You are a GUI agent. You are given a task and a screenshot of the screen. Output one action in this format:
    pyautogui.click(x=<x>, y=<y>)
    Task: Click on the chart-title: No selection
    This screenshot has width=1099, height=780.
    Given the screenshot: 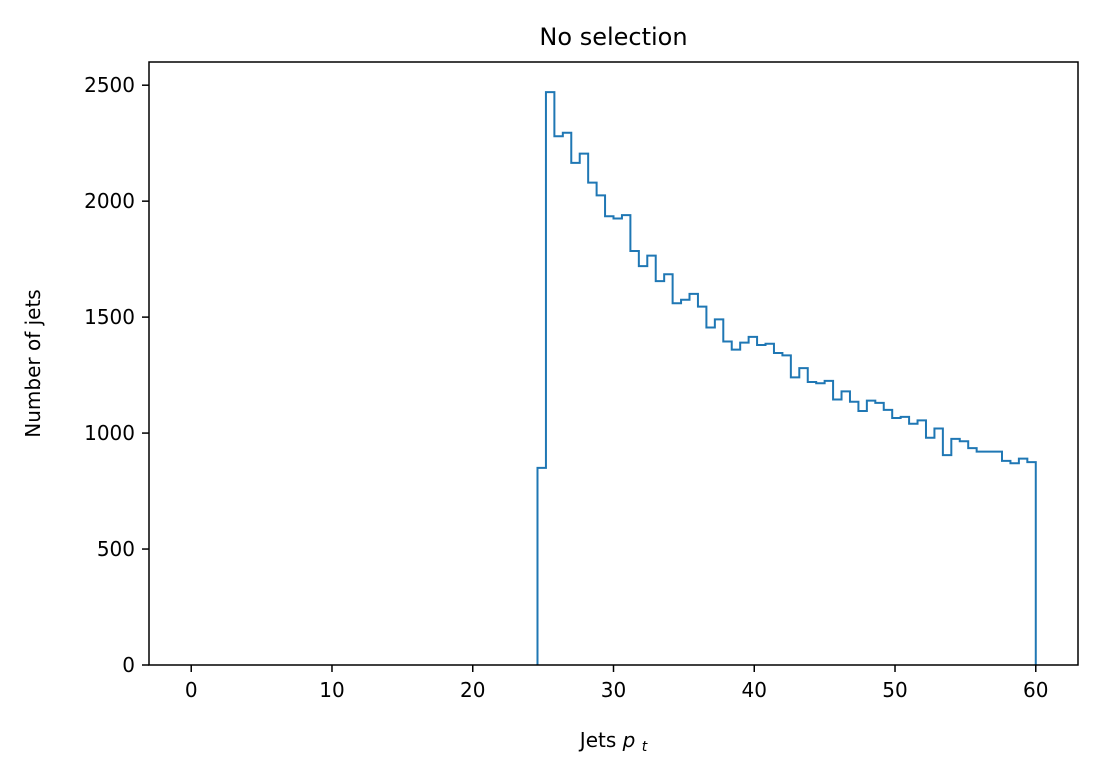 What is the action you would take?
    pyautogui.click(x=613, y=37)
    